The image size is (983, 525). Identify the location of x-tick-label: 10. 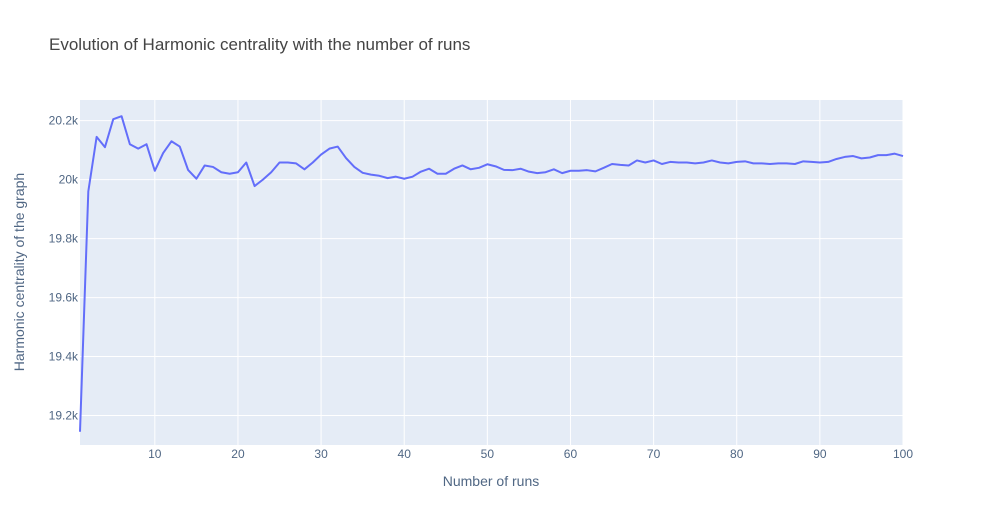
(155, 454).